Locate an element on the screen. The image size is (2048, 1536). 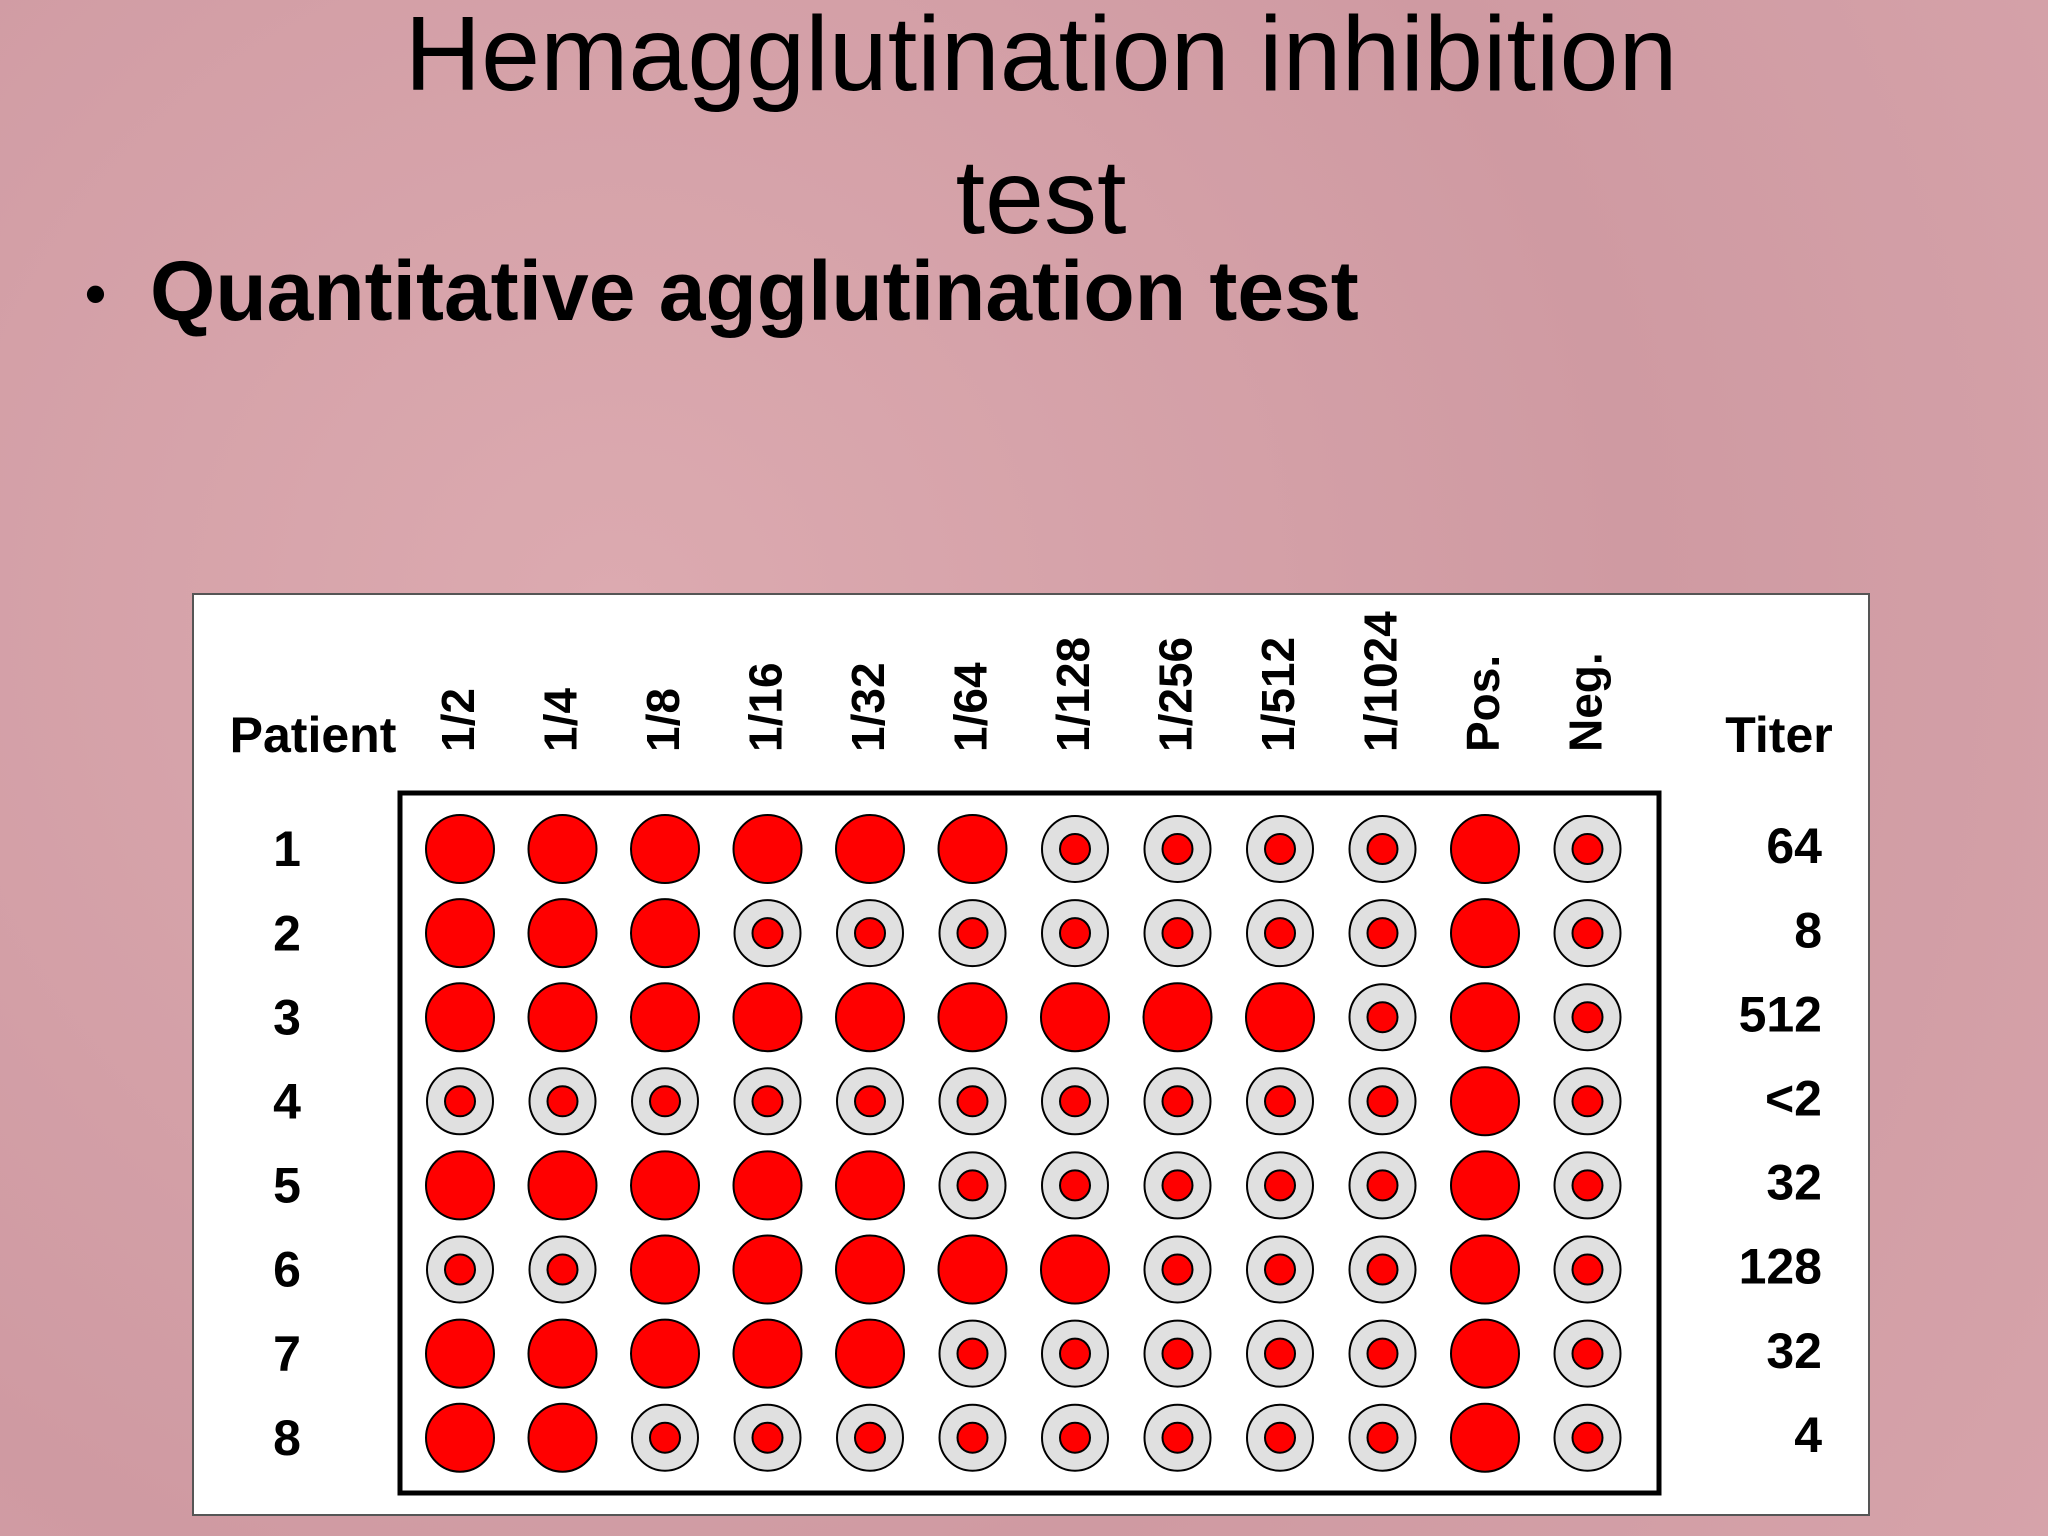
patient-number: 5 is located at coordinates (287, 1186).